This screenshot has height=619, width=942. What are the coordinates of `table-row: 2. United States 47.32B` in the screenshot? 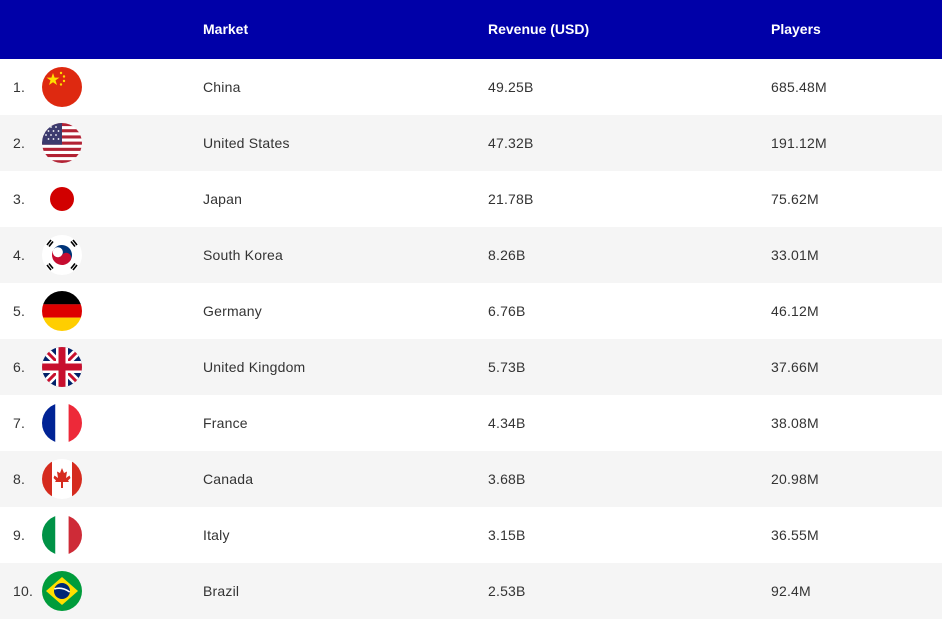 It's located at (471, 143).